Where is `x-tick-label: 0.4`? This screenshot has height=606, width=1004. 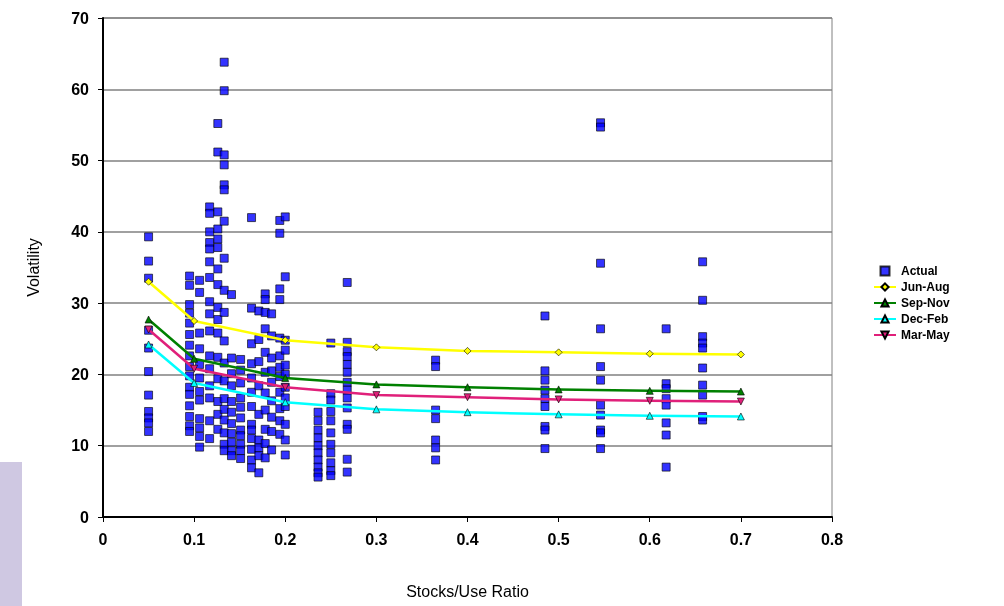
x-tick-label: 0.4 is located at coordinates (467, 539).